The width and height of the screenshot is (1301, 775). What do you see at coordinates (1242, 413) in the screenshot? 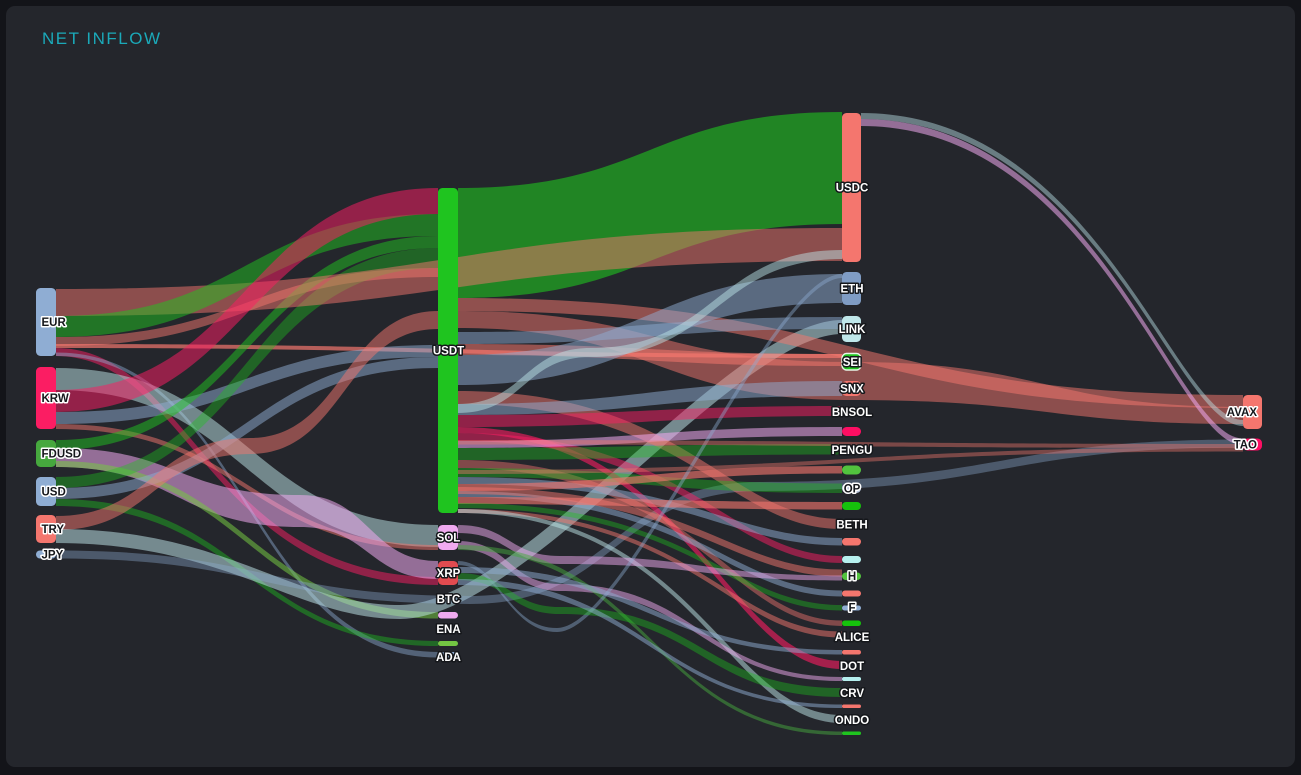
I see `svg-text: AVAX` at bounding box center [1242, 413].